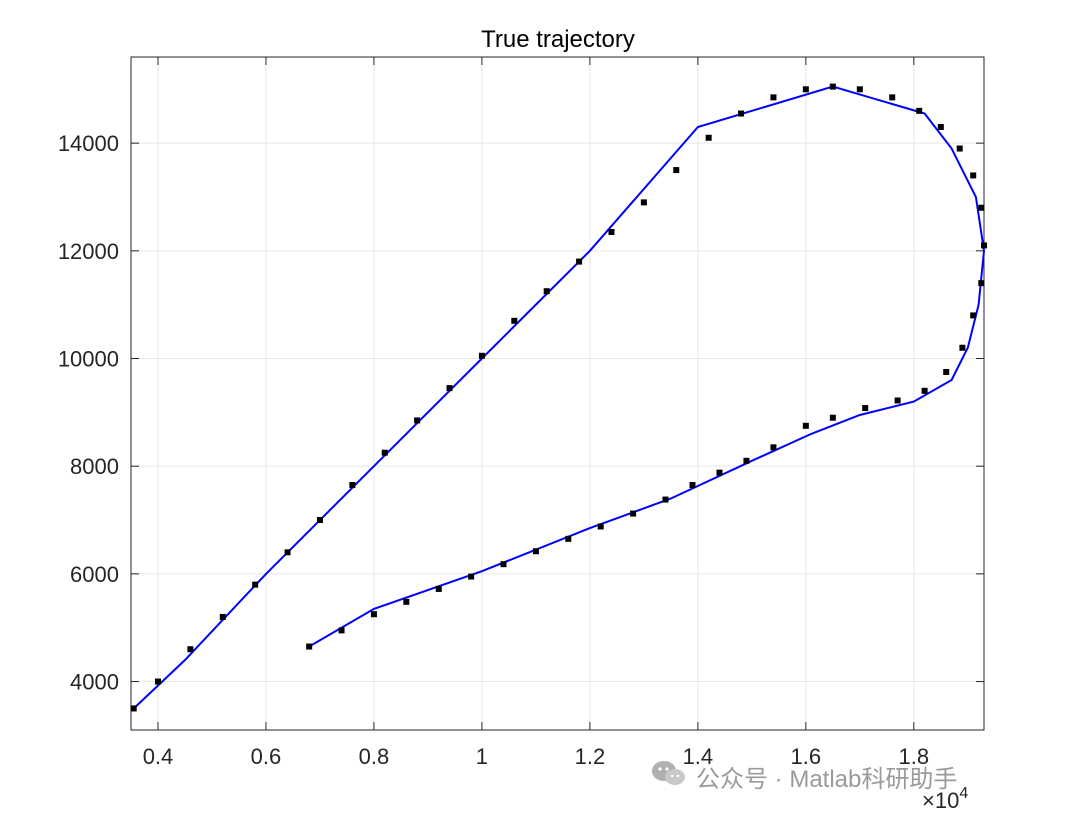  Describe the element at coordinates (806, 756) in the screenshot. I see `x-tick-label: 1.6` at that location.